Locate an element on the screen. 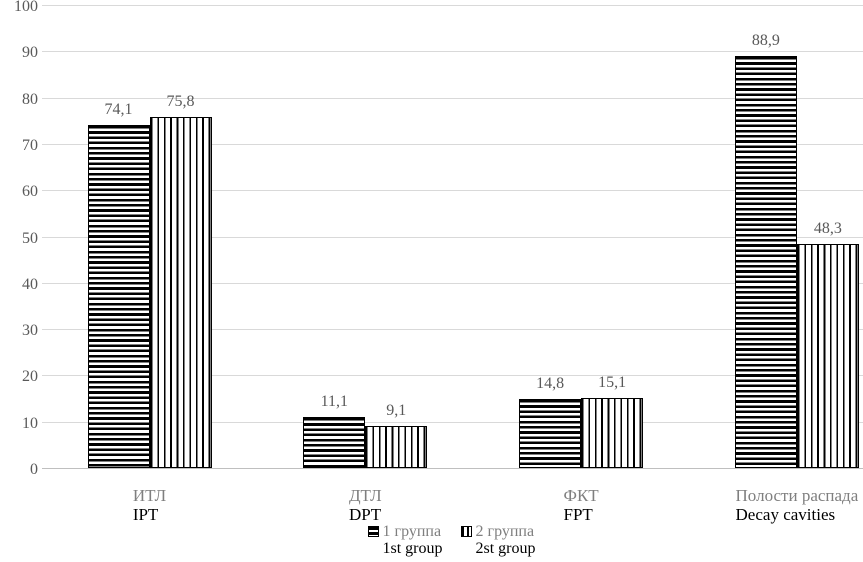 The width and height of the screenshot is (863, 562). category-label-ru: ДТЛ is located at coordinates (365, 495).